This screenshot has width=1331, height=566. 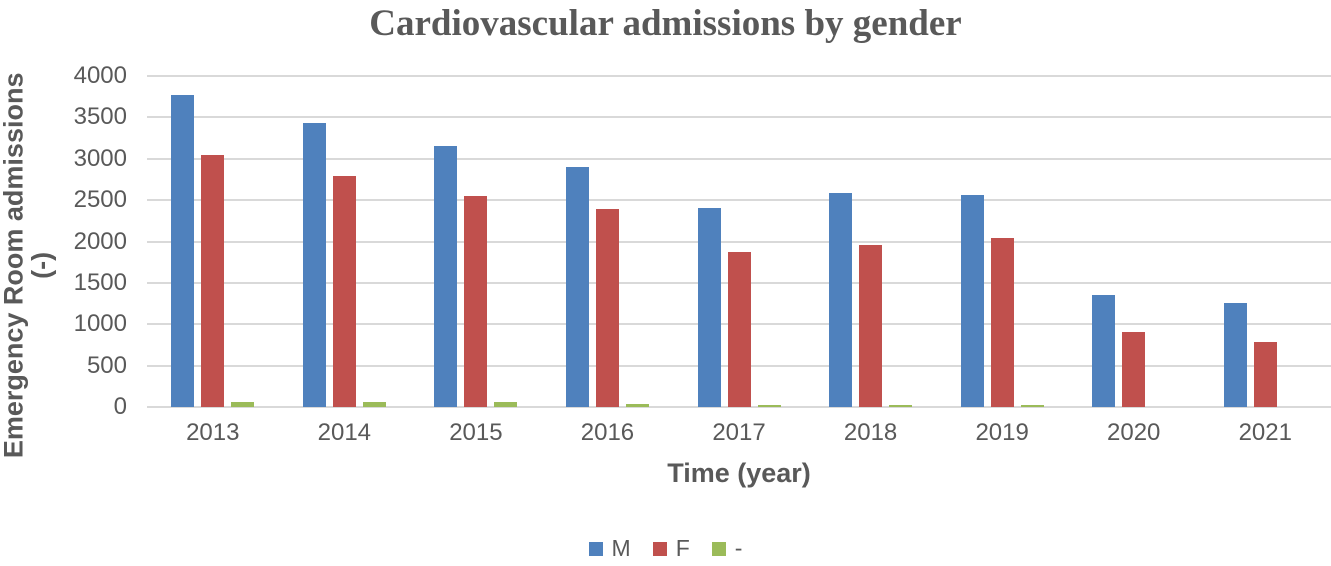 What do you see at coordinates (100, 282) in the screenshot?
I see `y-tick-label: 1500` at bounding box center [100, 282].